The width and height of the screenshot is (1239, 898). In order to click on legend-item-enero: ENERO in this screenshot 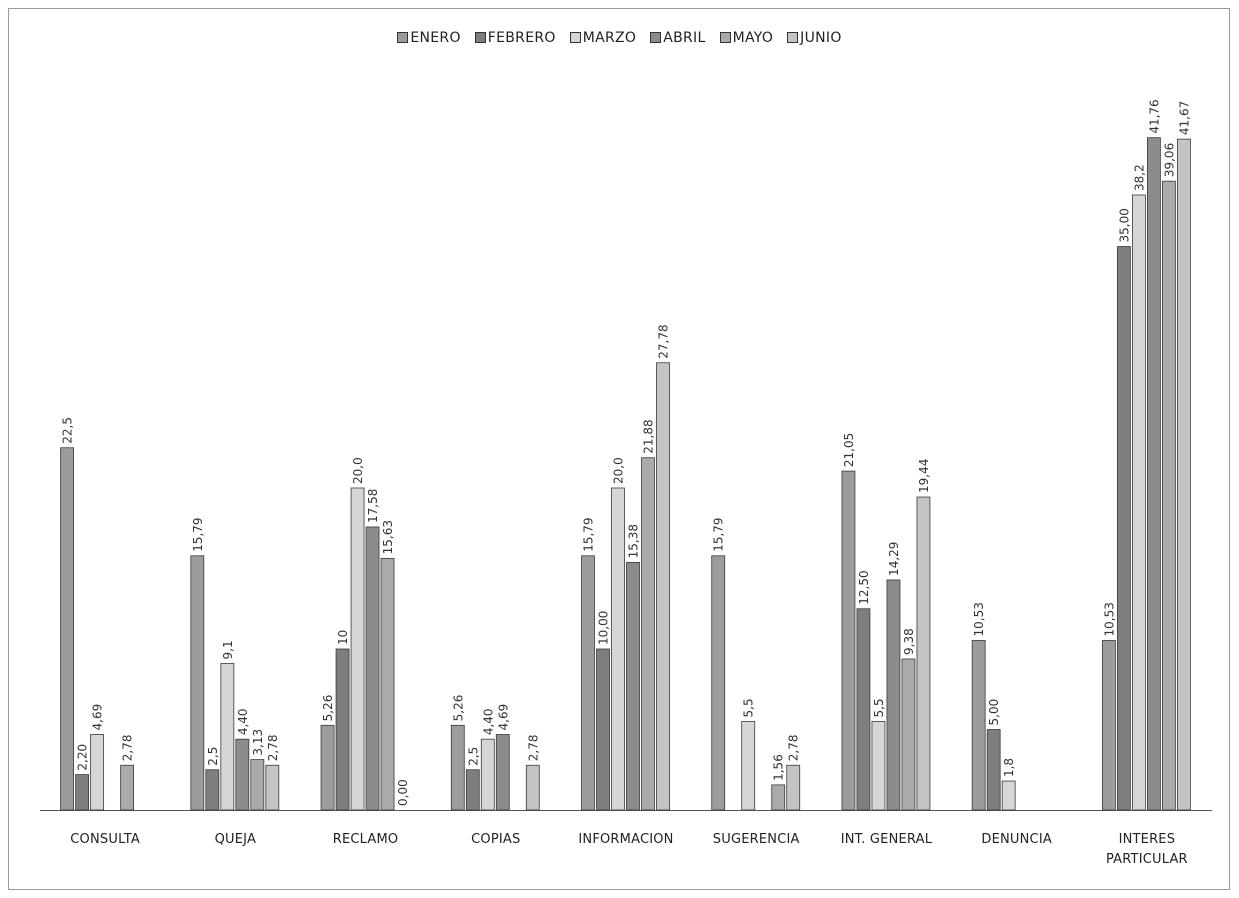, I will do `click(428, 38)`.